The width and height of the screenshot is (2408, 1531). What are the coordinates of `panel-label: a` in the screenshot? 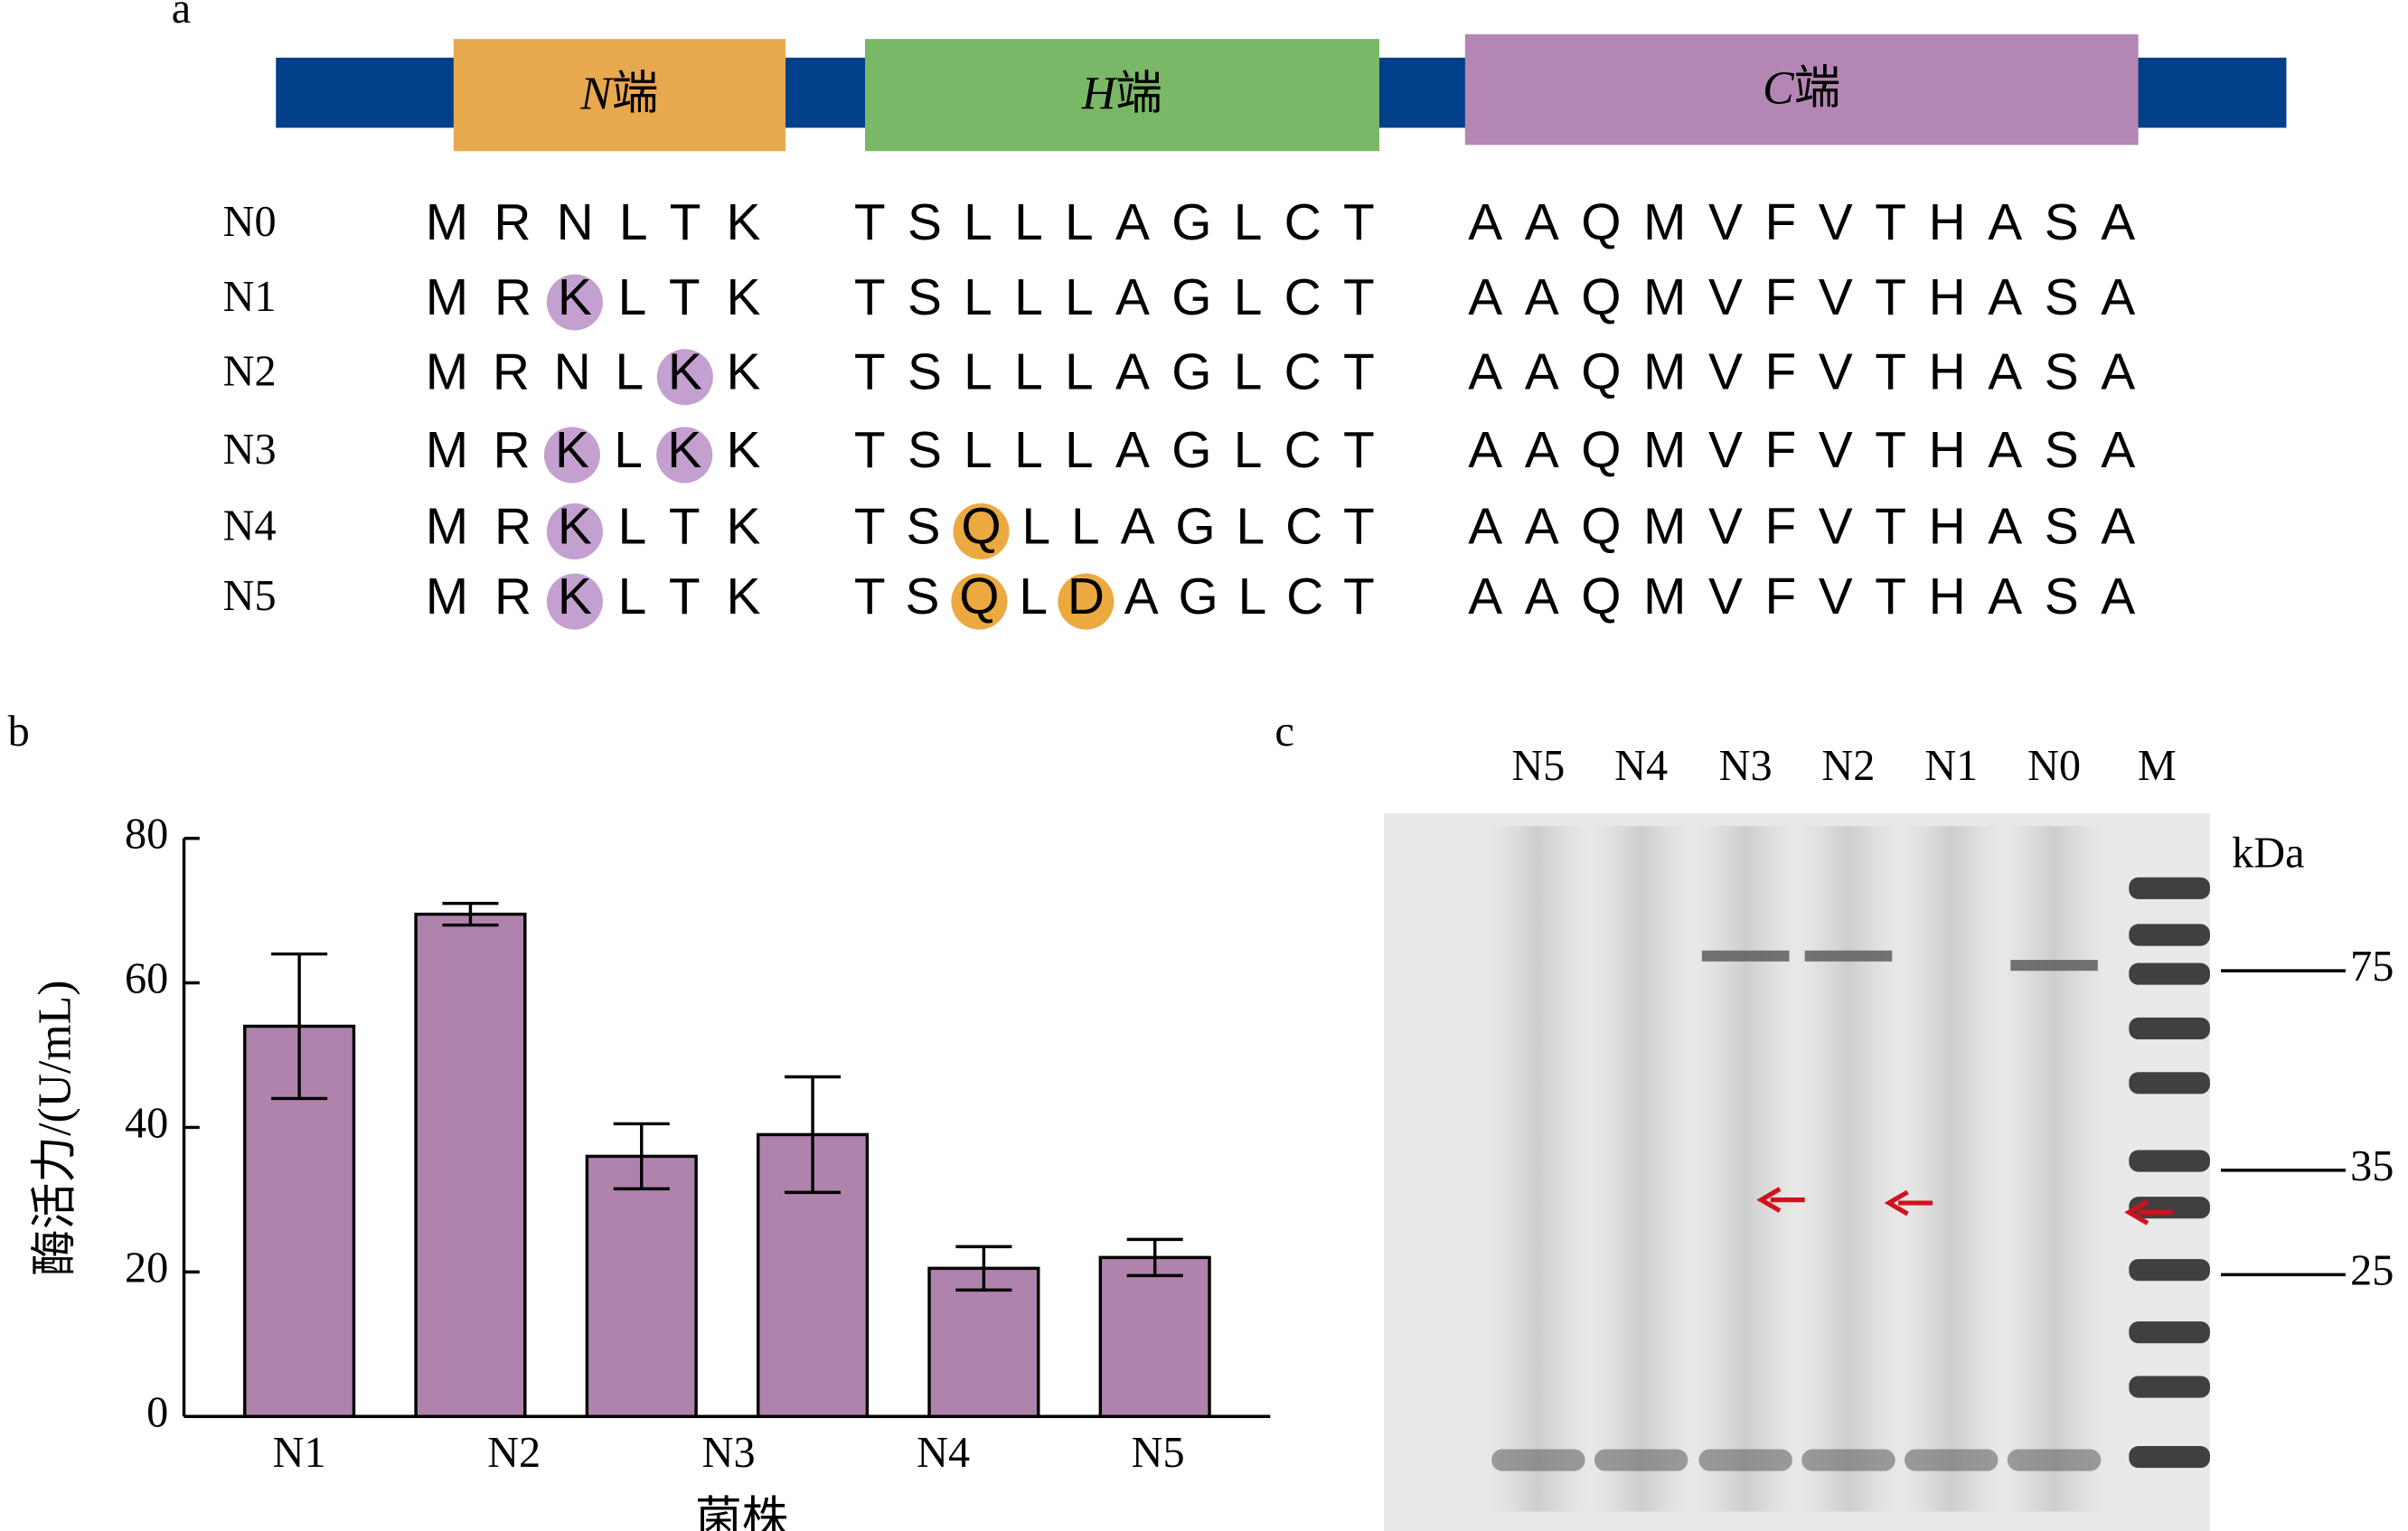 It's located at (181, 17).